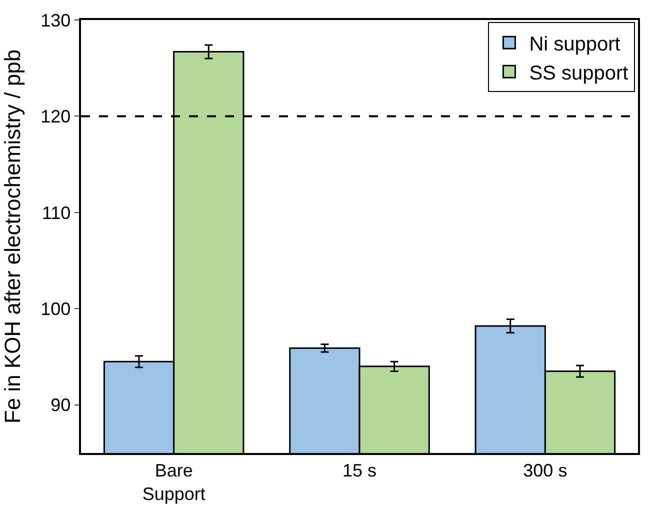 This screenshot has width=650, height=523. What do you see at coordinates (575, 44) in the screenshot?
I see `legend-label: Ni support` at bounding box center [575, 44].